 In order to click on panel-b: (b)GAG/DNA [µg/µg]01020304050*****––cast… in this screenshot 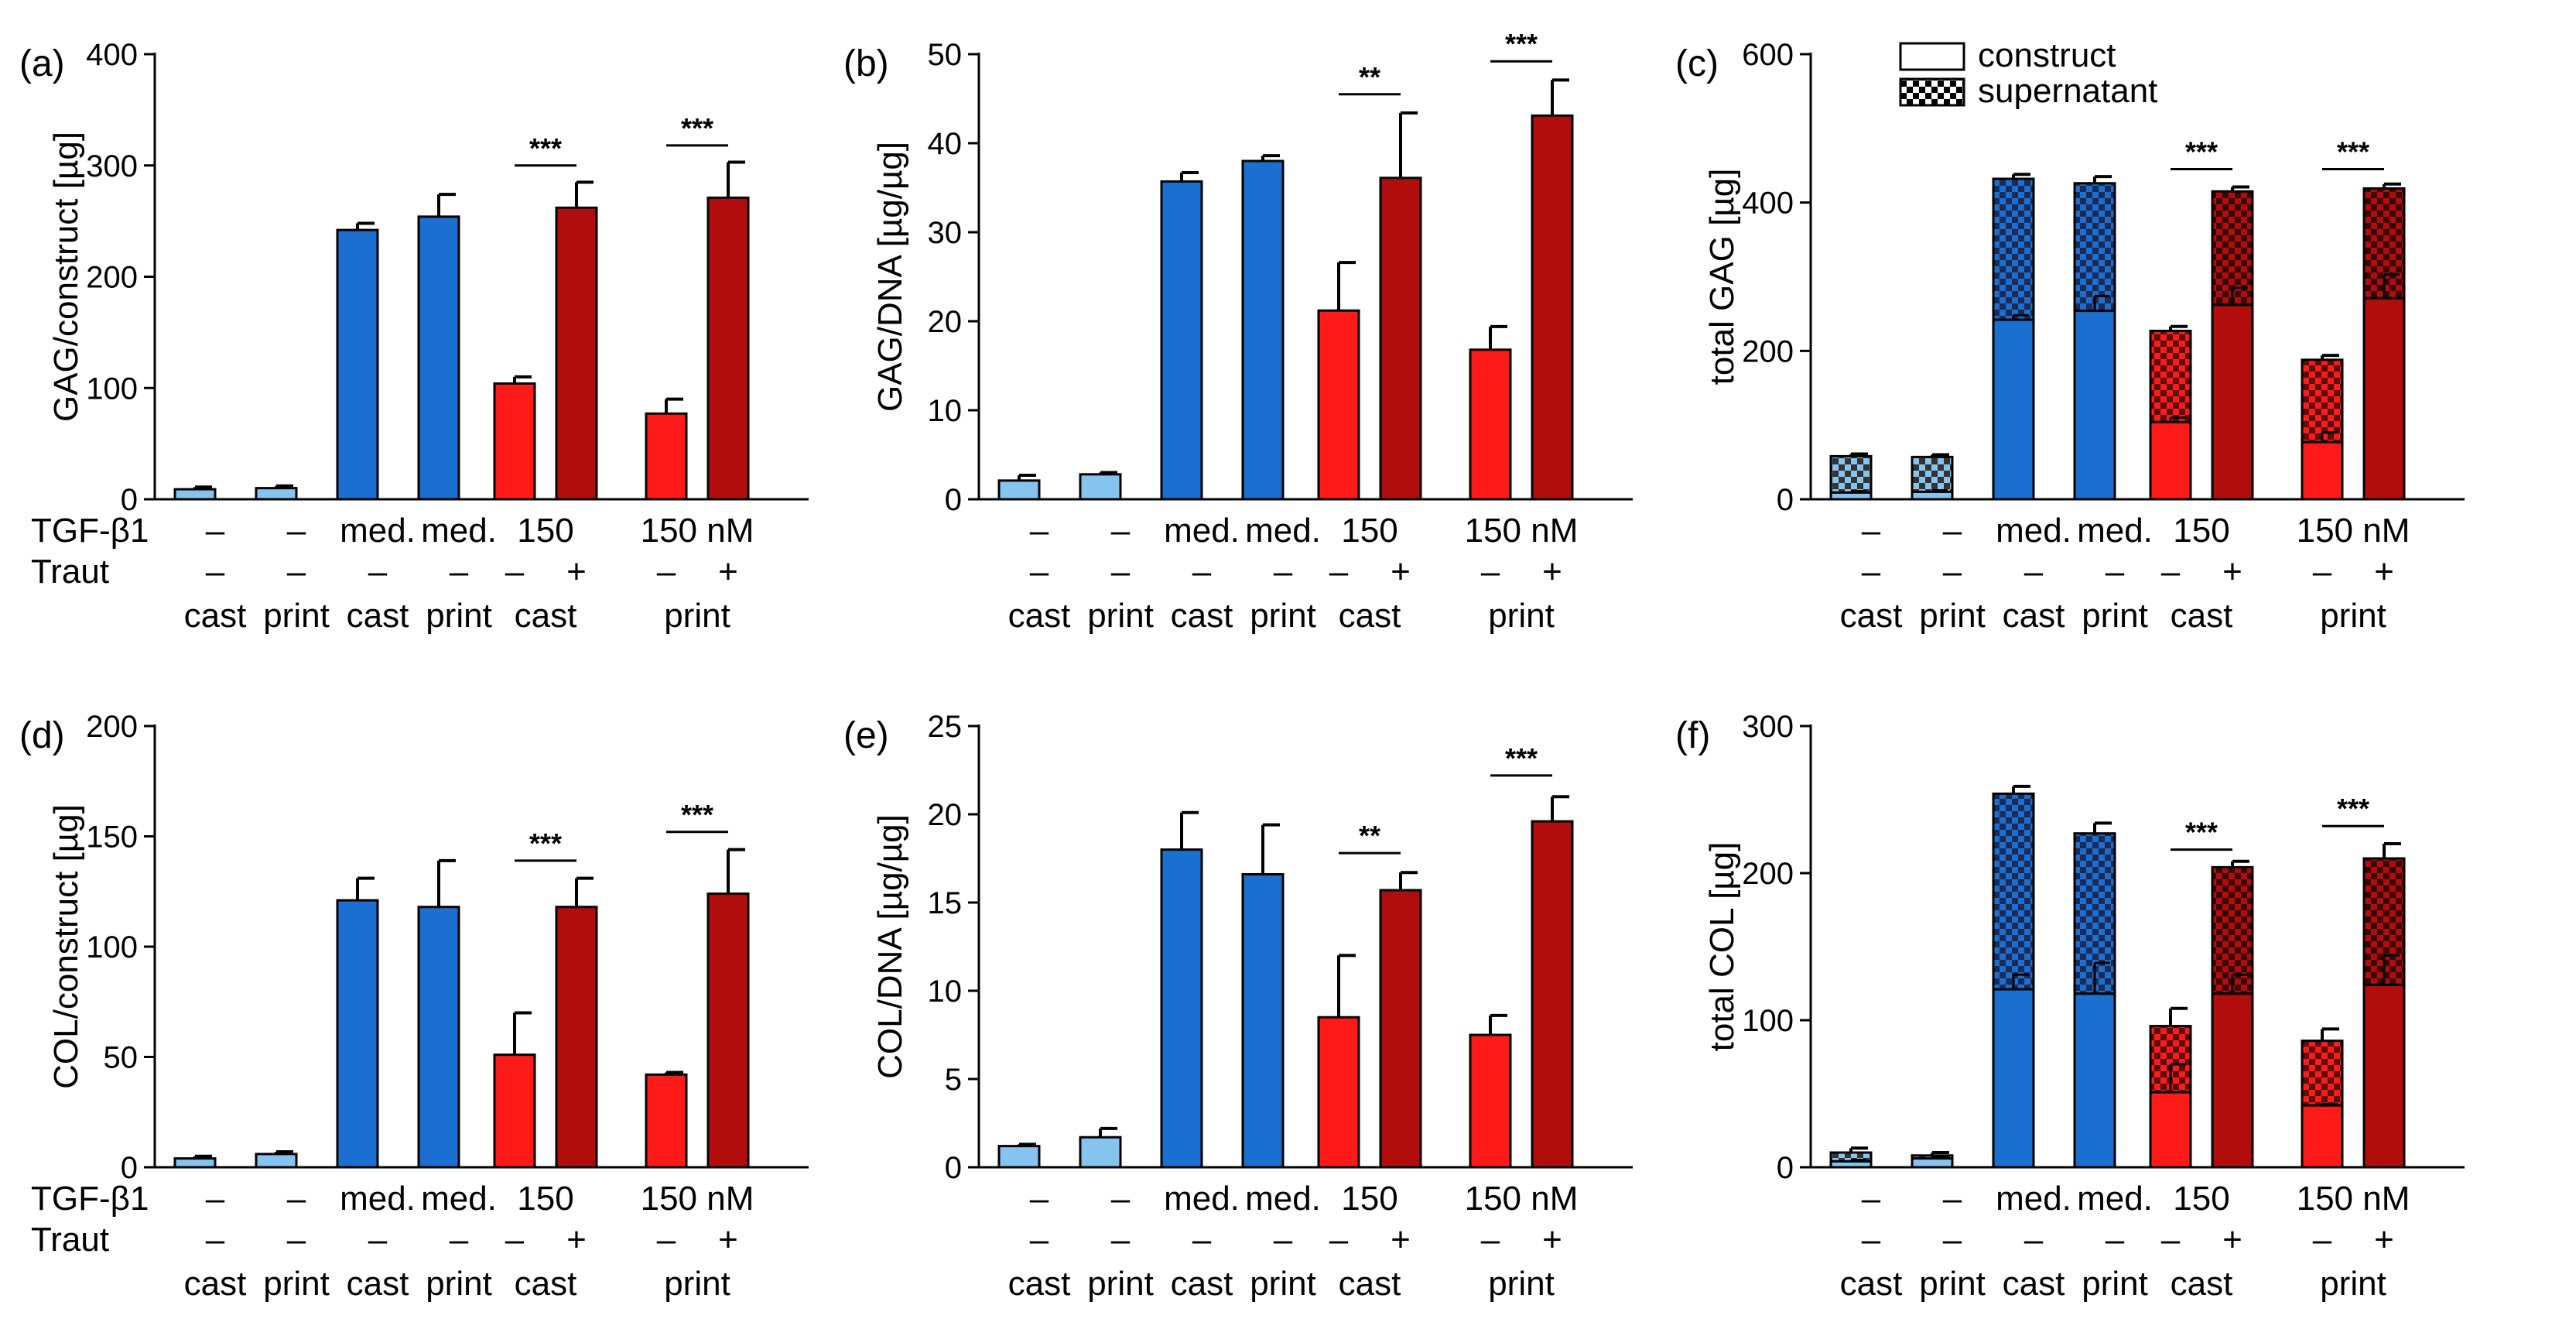, I will do `click(1238, 331)`.